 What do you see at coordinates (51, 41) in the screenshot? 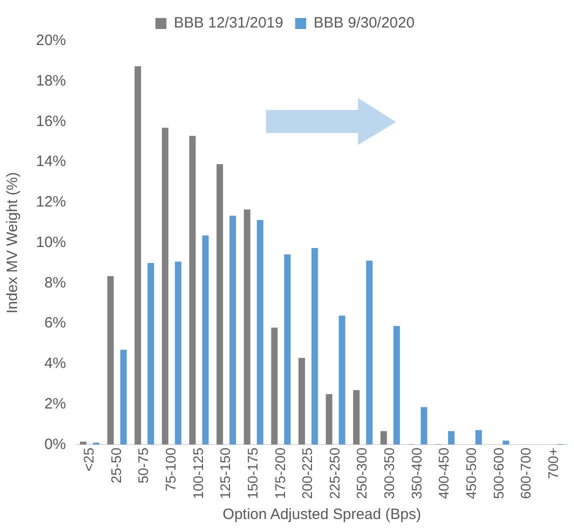
I see `y-tick-label: 20%` at bounding box center [51, 41].